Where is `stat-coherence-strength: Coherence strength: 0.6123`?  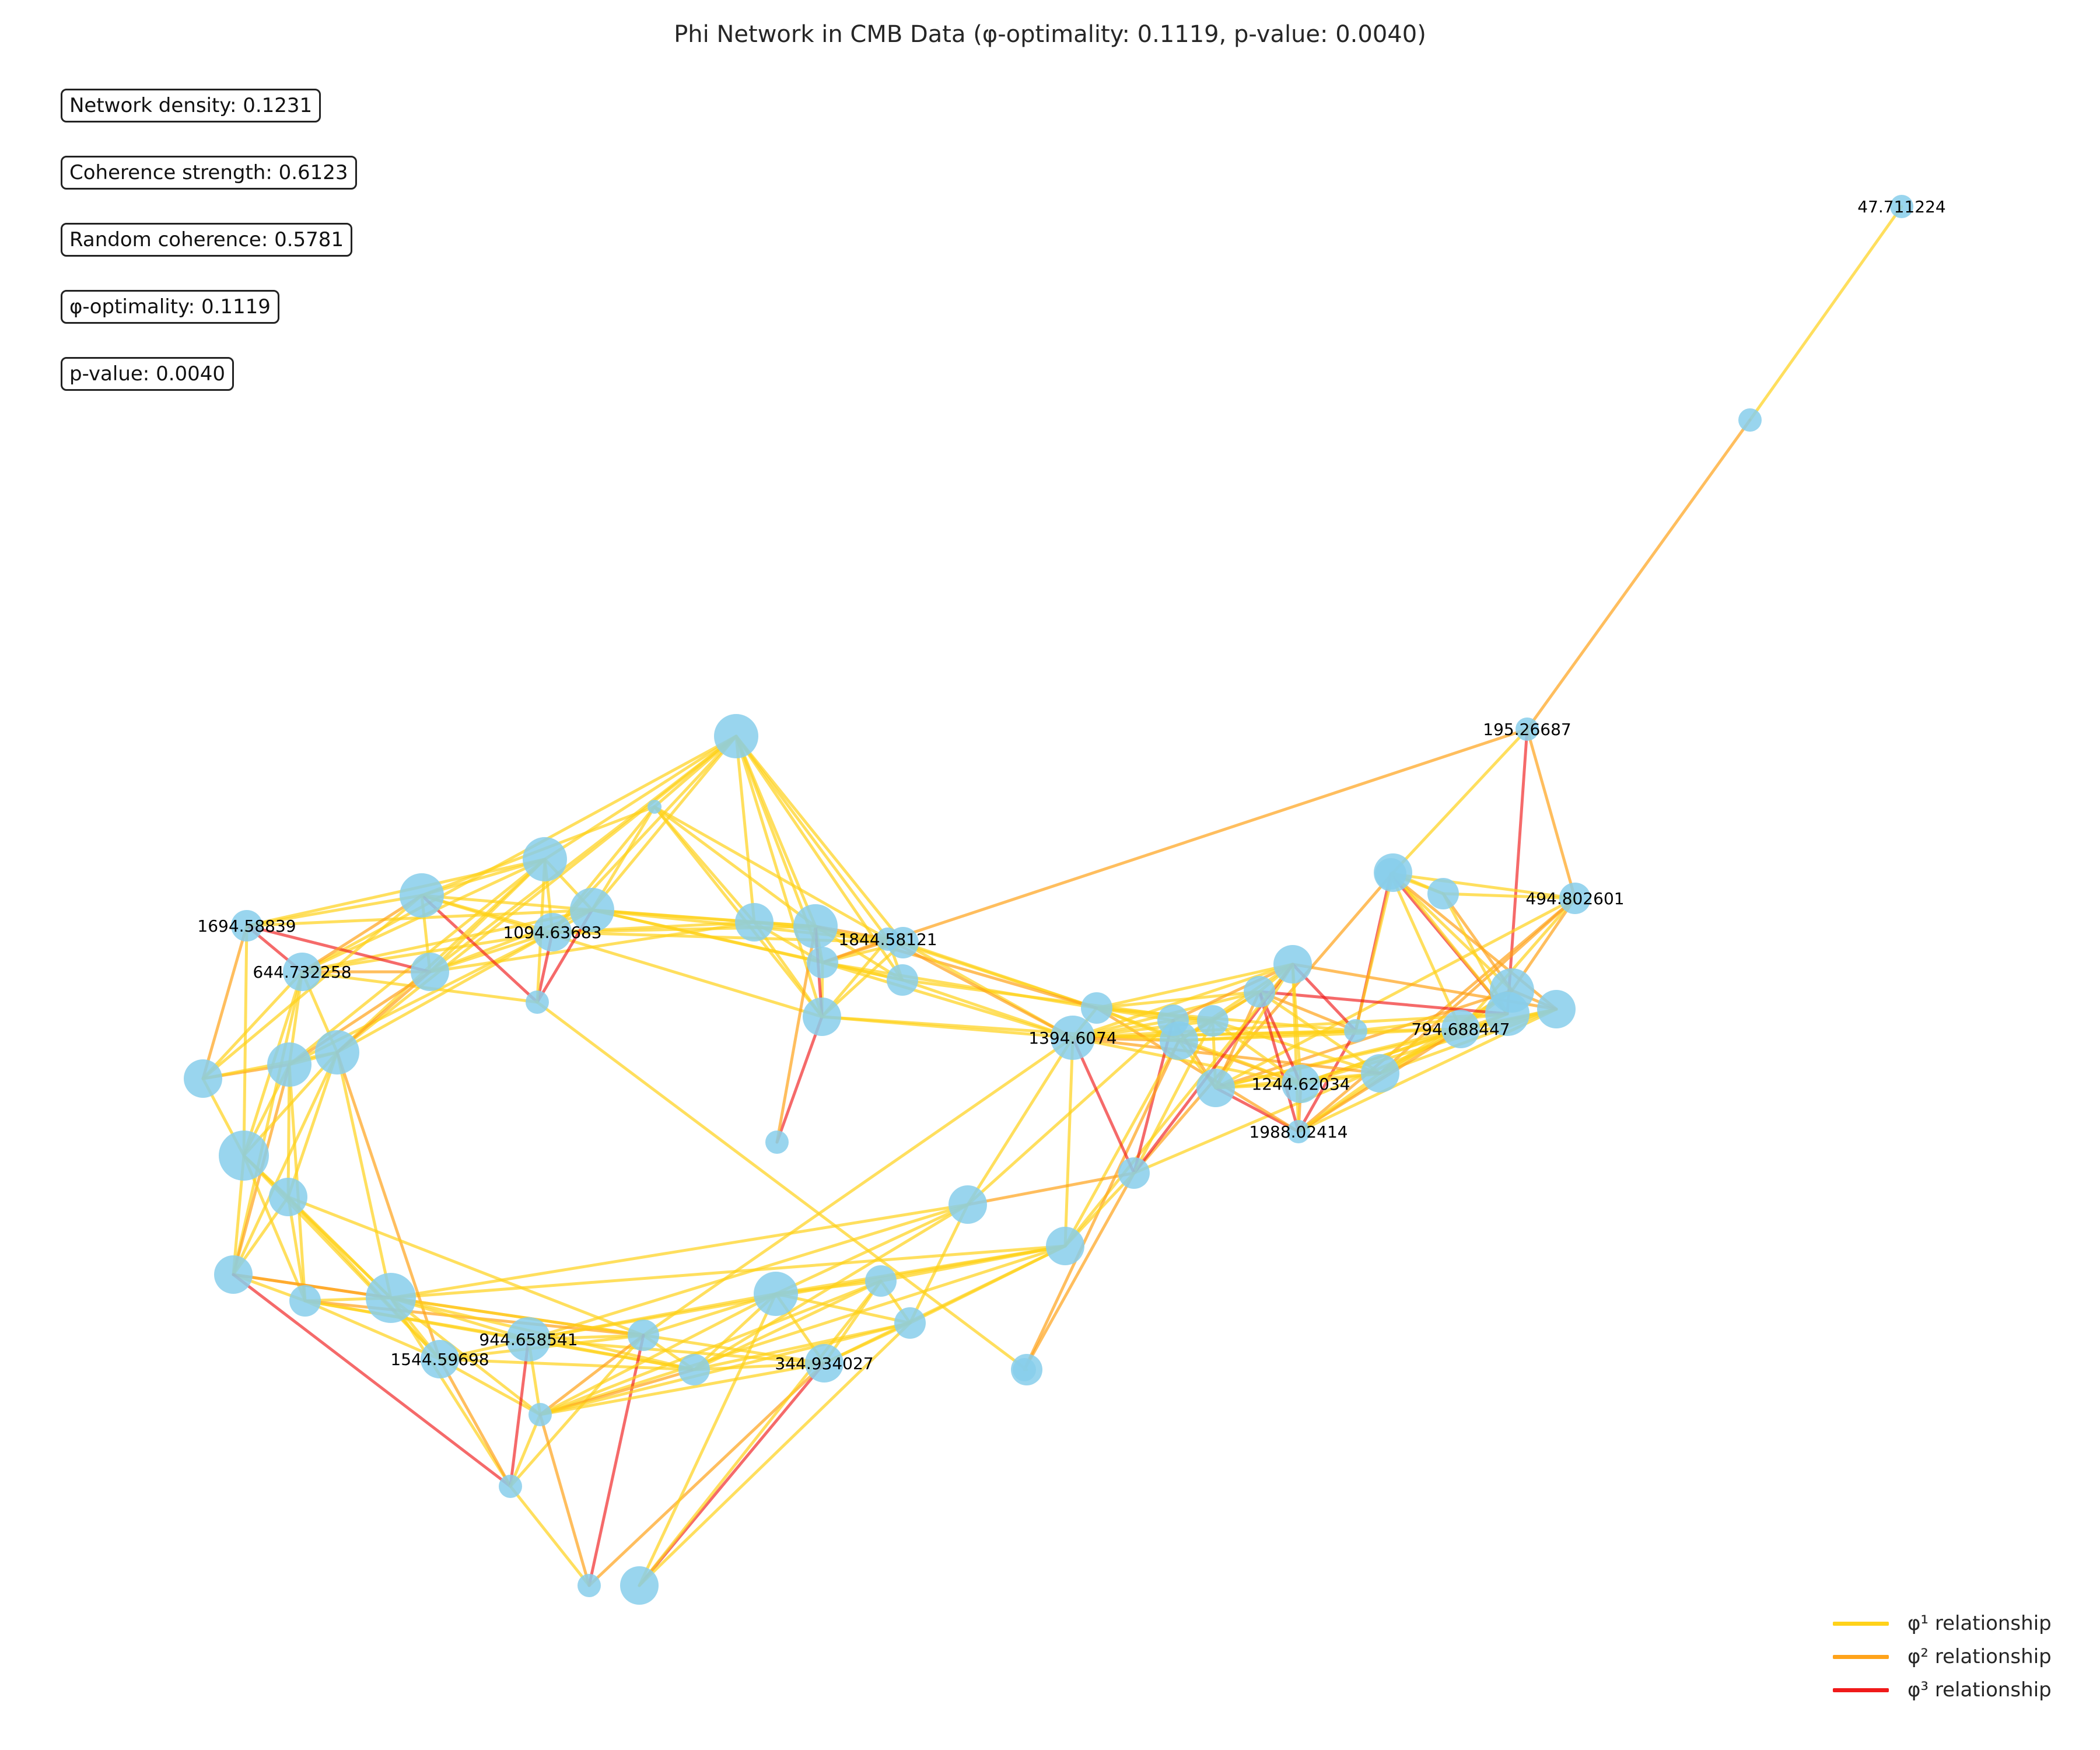
stat-coherence-strength: Coherence strength: 0.6123 is located at coordinates (209, 173).